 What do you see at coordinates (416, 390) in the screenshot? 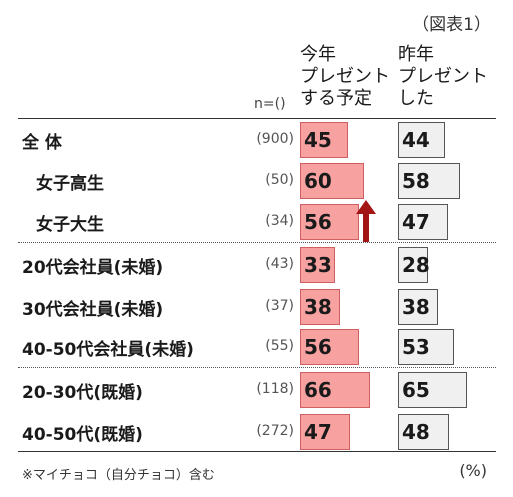
I see `value-last-year: 65` at bounding box center [416, 390].